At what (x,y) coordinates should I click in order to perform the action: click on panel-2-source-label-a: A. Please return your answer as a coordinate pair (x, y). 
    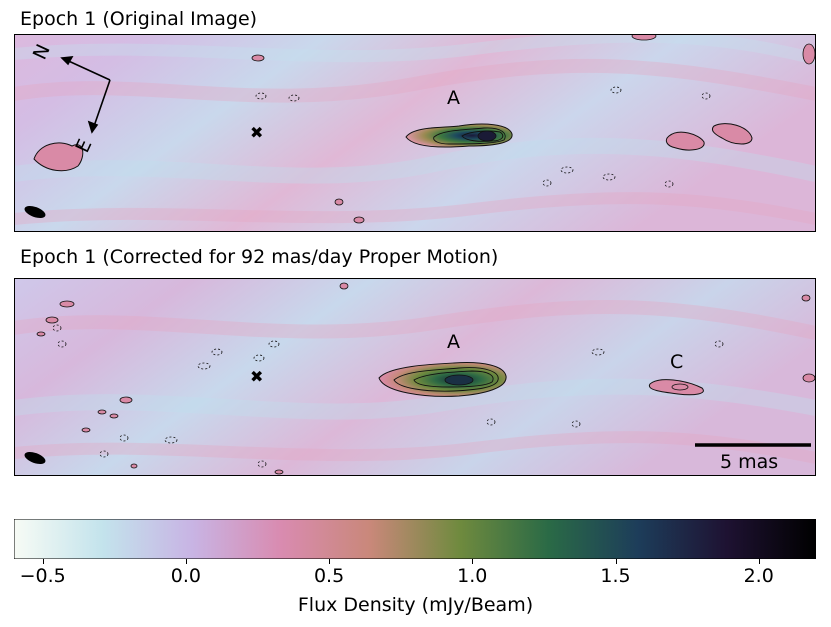
    Looking at the image, I should click on (453, 342).